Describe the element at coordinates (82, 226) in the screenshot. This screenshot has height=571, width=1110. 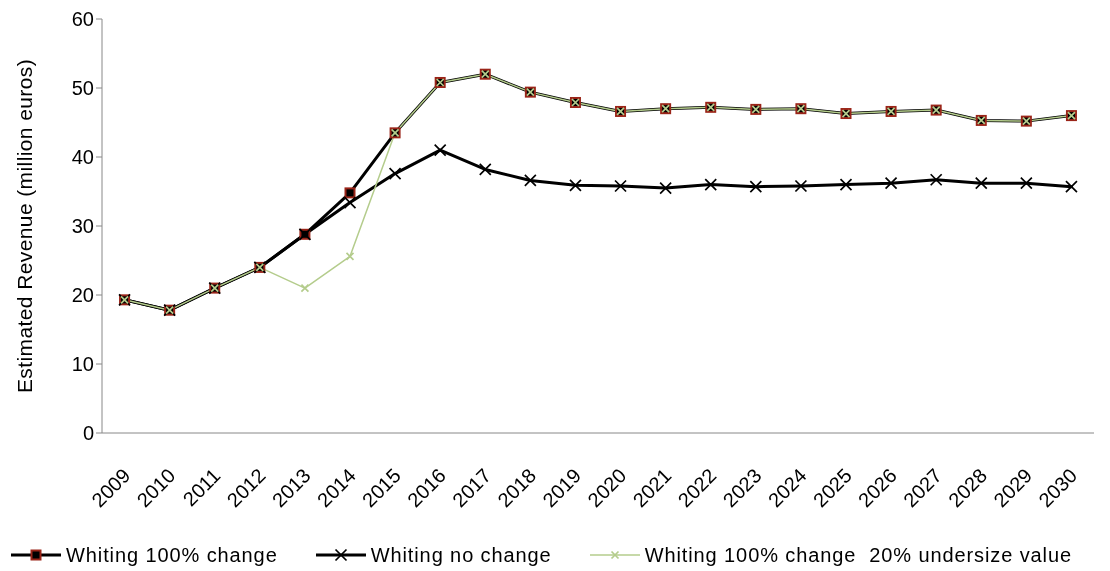
I see `y-tick-label: 30` at that location.